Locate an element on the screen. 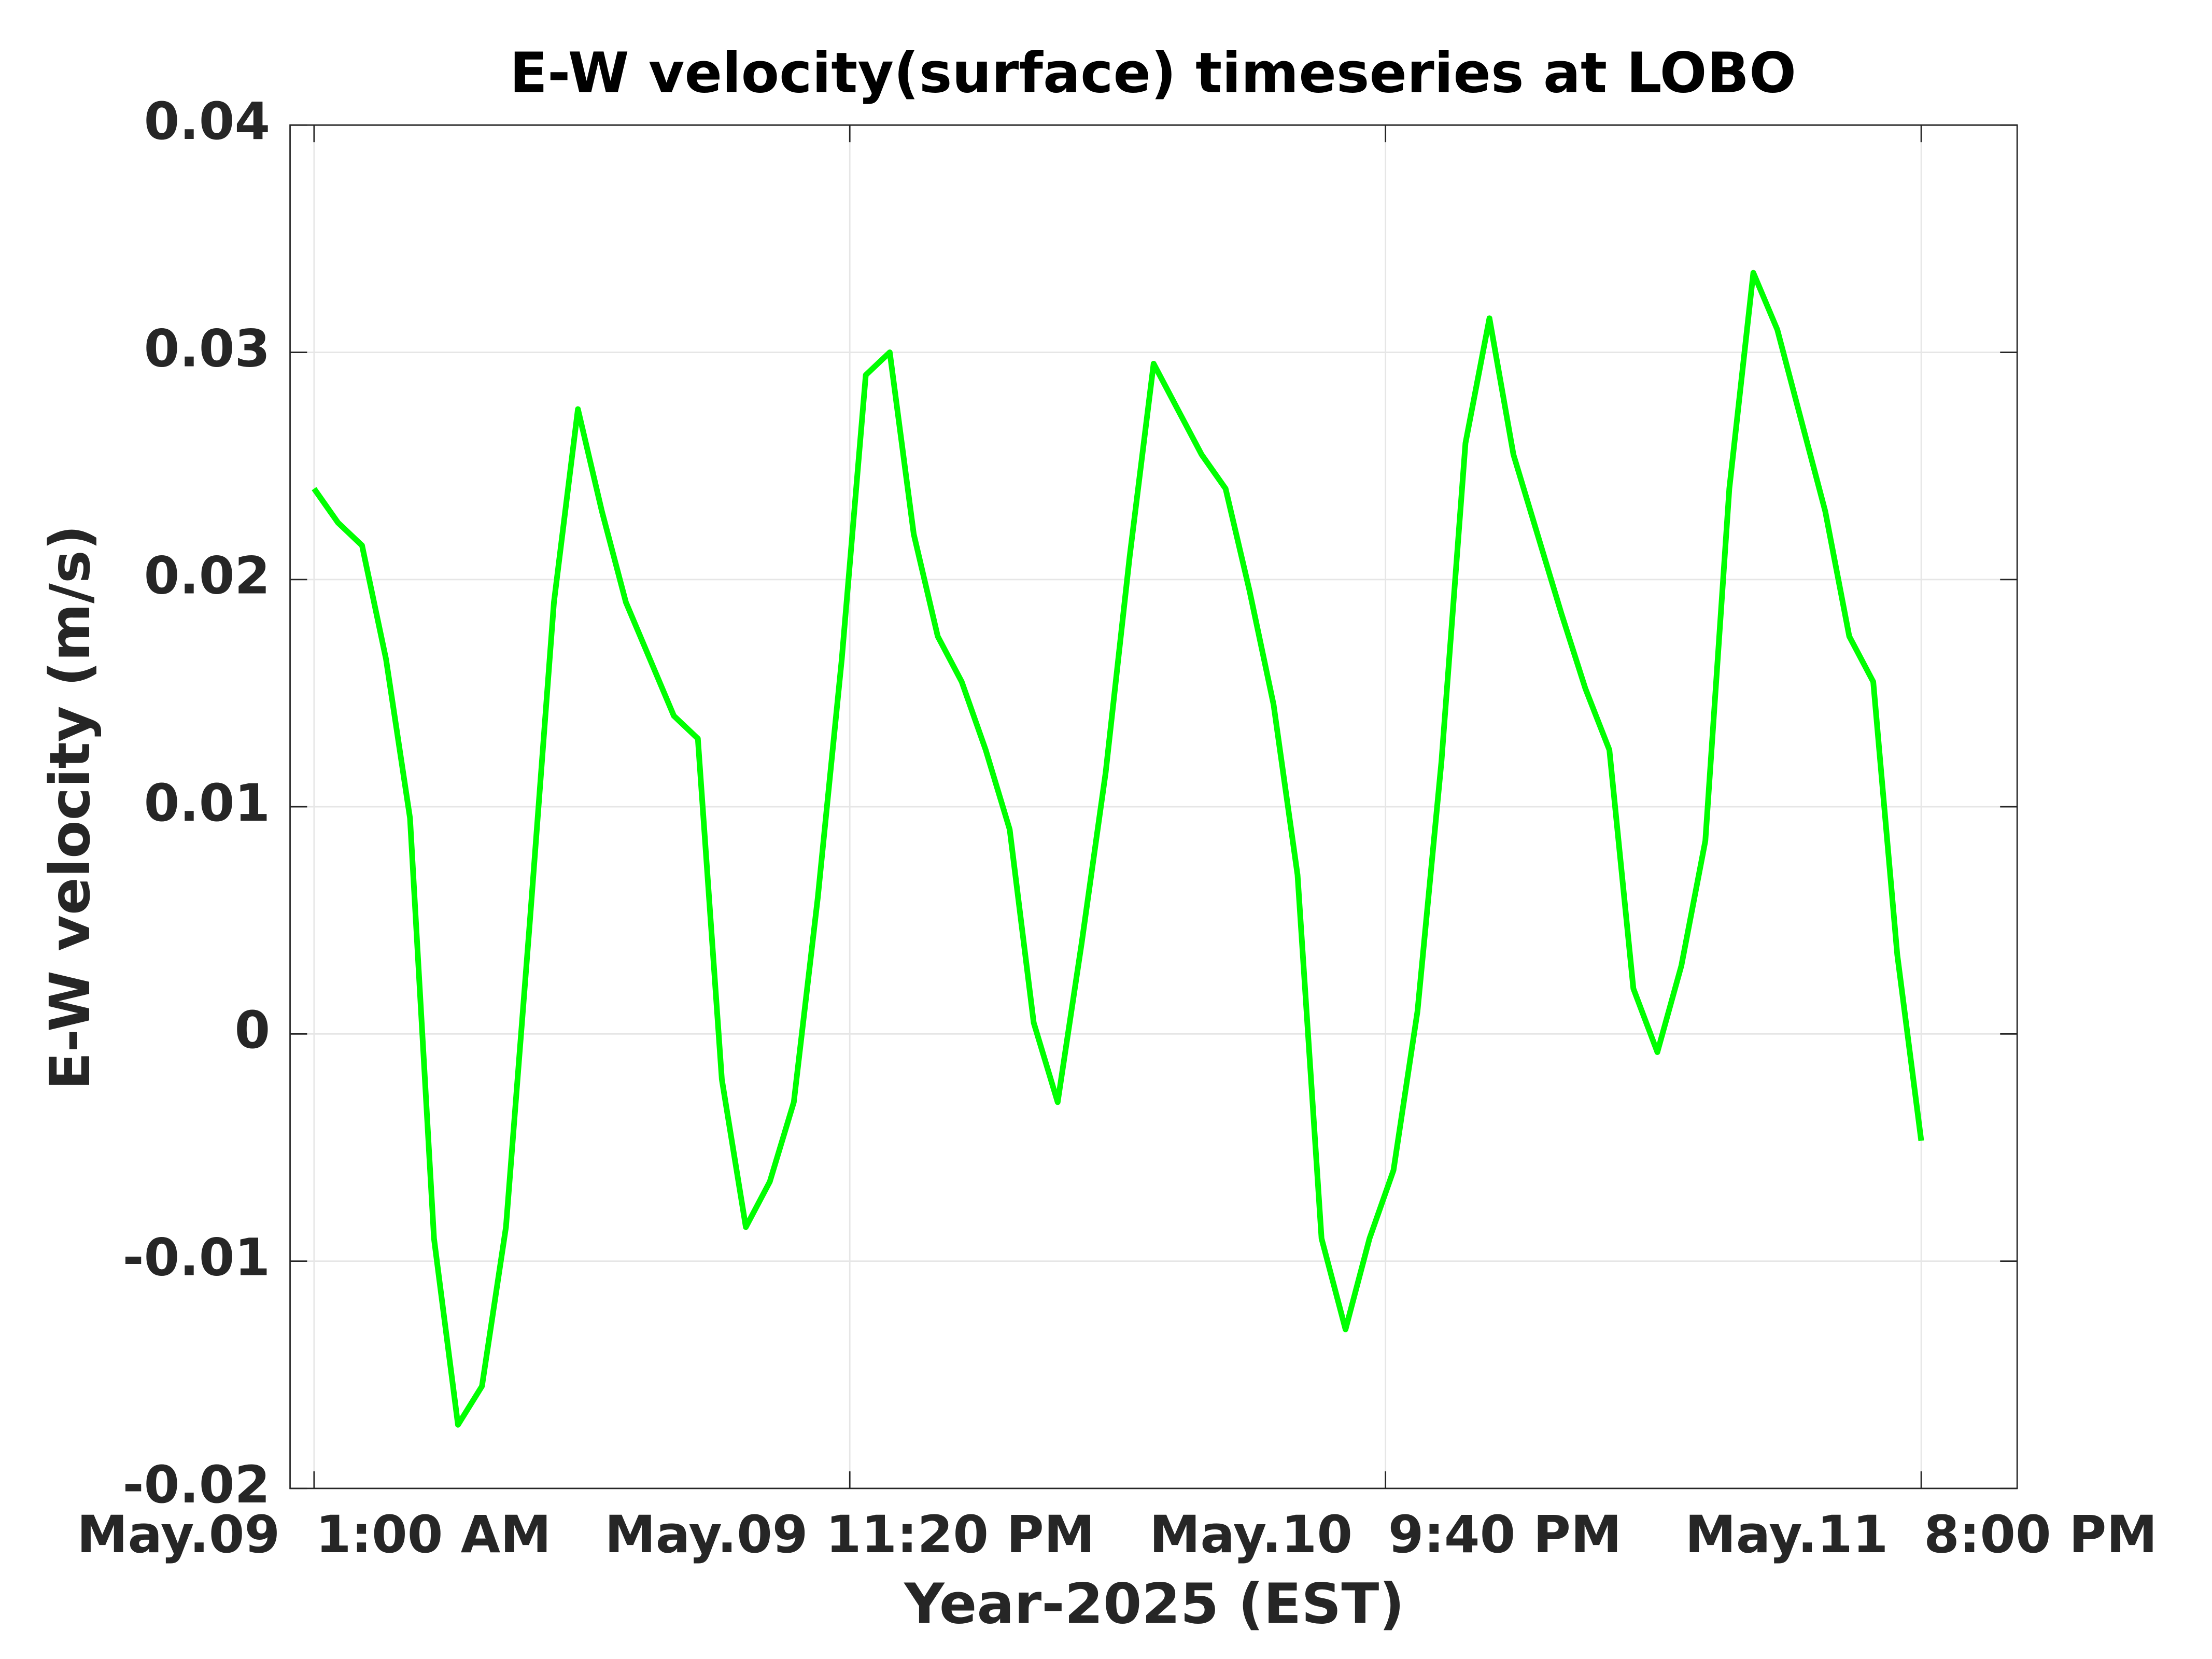 The image size is (2212, 1659). x-tick-label: May.09 11:20 PM is located at coordinates (850, 1535).